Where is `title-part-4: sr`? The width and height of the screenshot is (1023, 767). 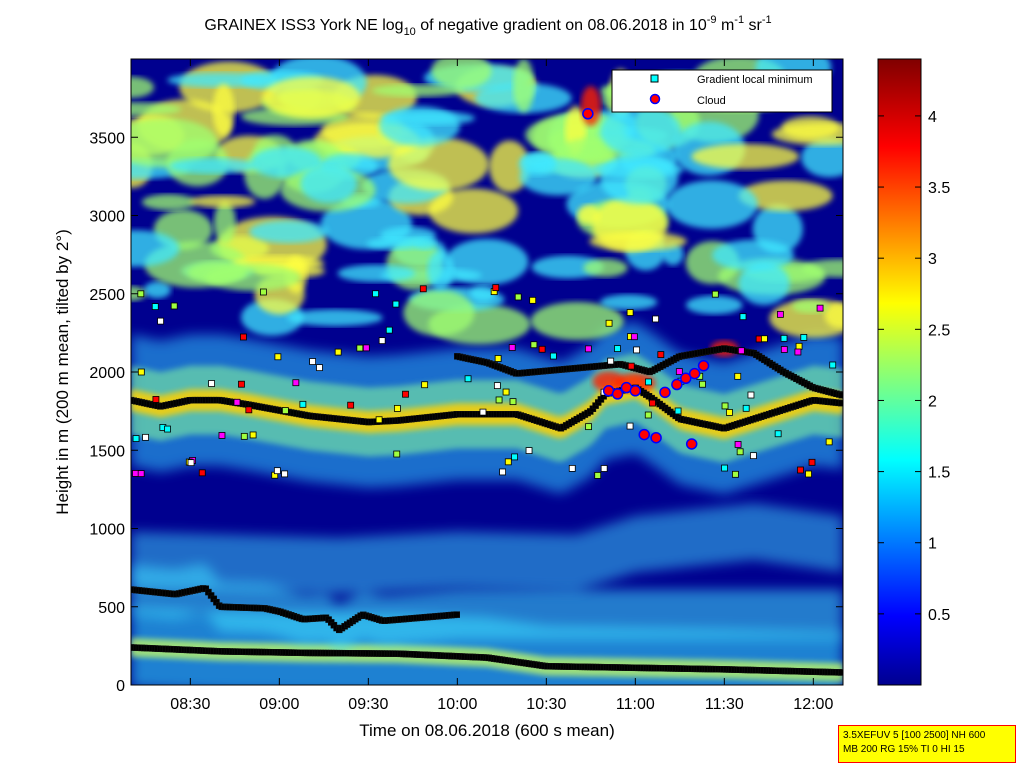 title-part-4: sr is located at coordinates (753, 25).